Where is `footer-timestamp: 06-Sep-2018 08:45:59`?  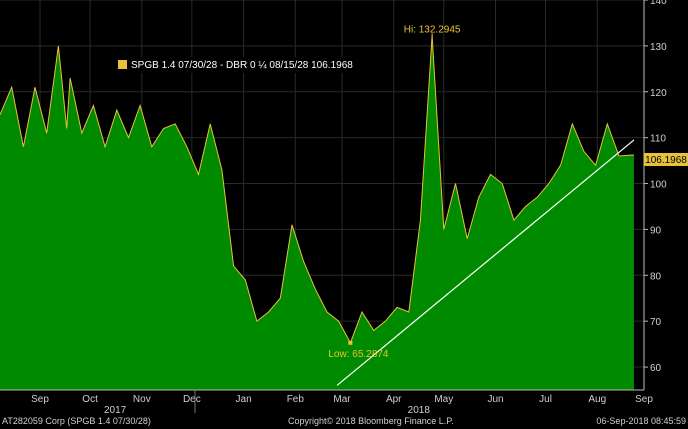
footer-timestamp: 06-Sep-2018 08:45:59 is located at coordinates (641, 421).